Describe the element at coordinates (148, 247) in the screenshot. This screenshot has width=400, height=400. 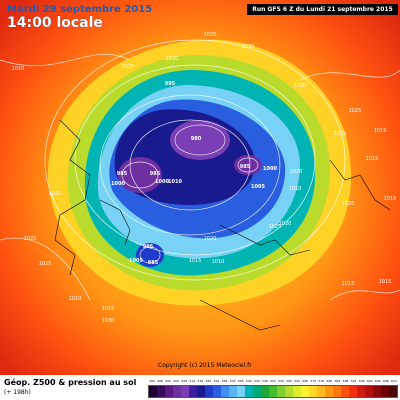
I see `low-pressure-label: 995` at that location.